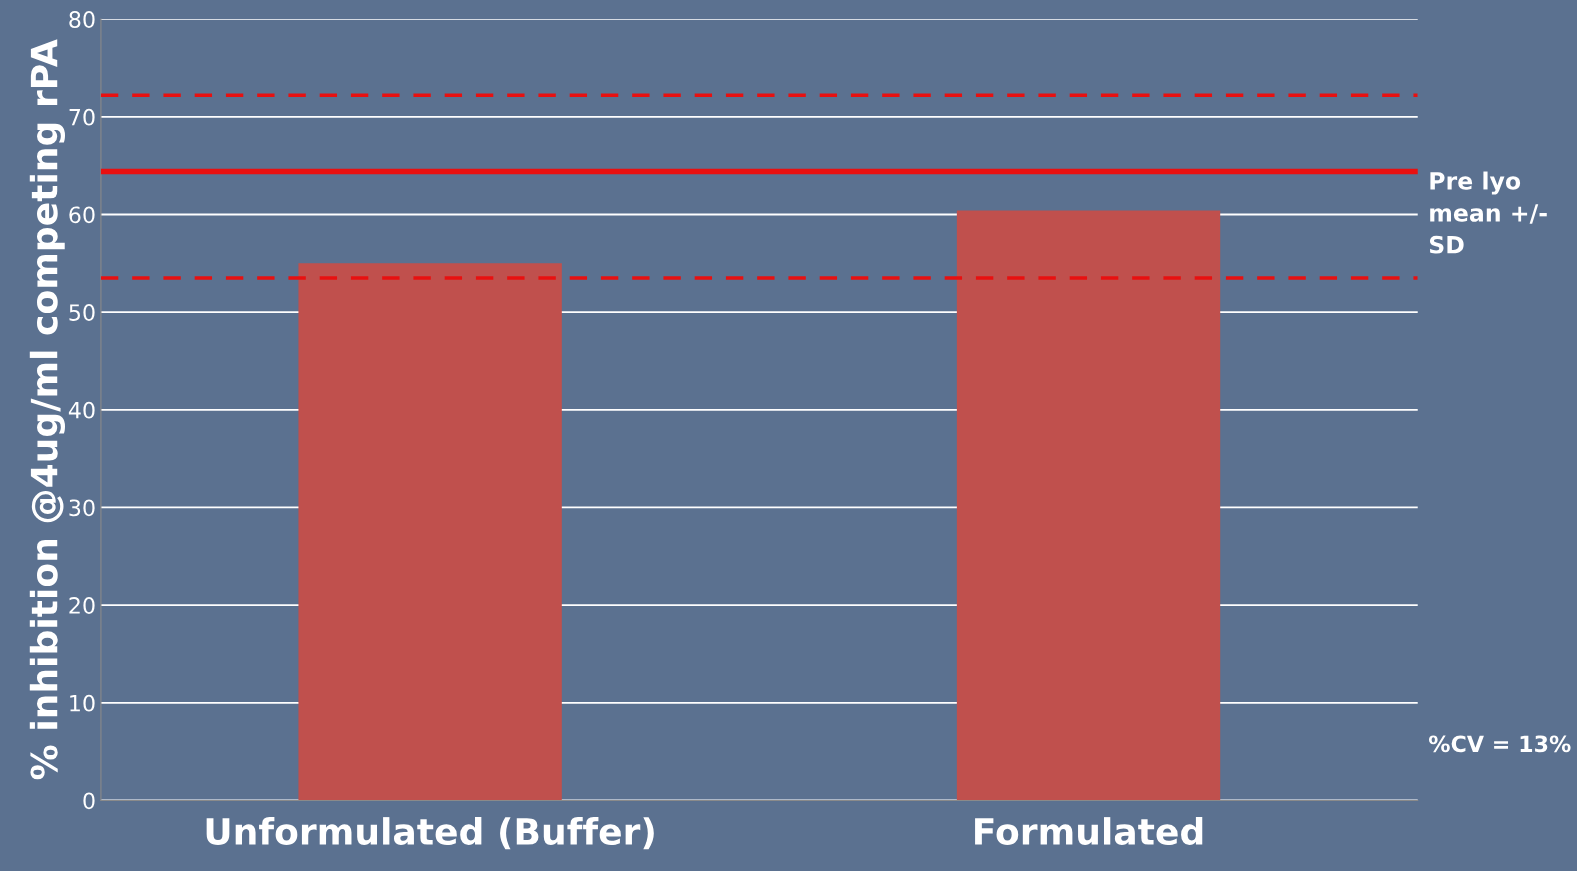 The width and height of the screenshot is (1577, 871). Describe the element at coordinates (82, 508) in the screenshot. I see `y-tick-label: 30` at that location.